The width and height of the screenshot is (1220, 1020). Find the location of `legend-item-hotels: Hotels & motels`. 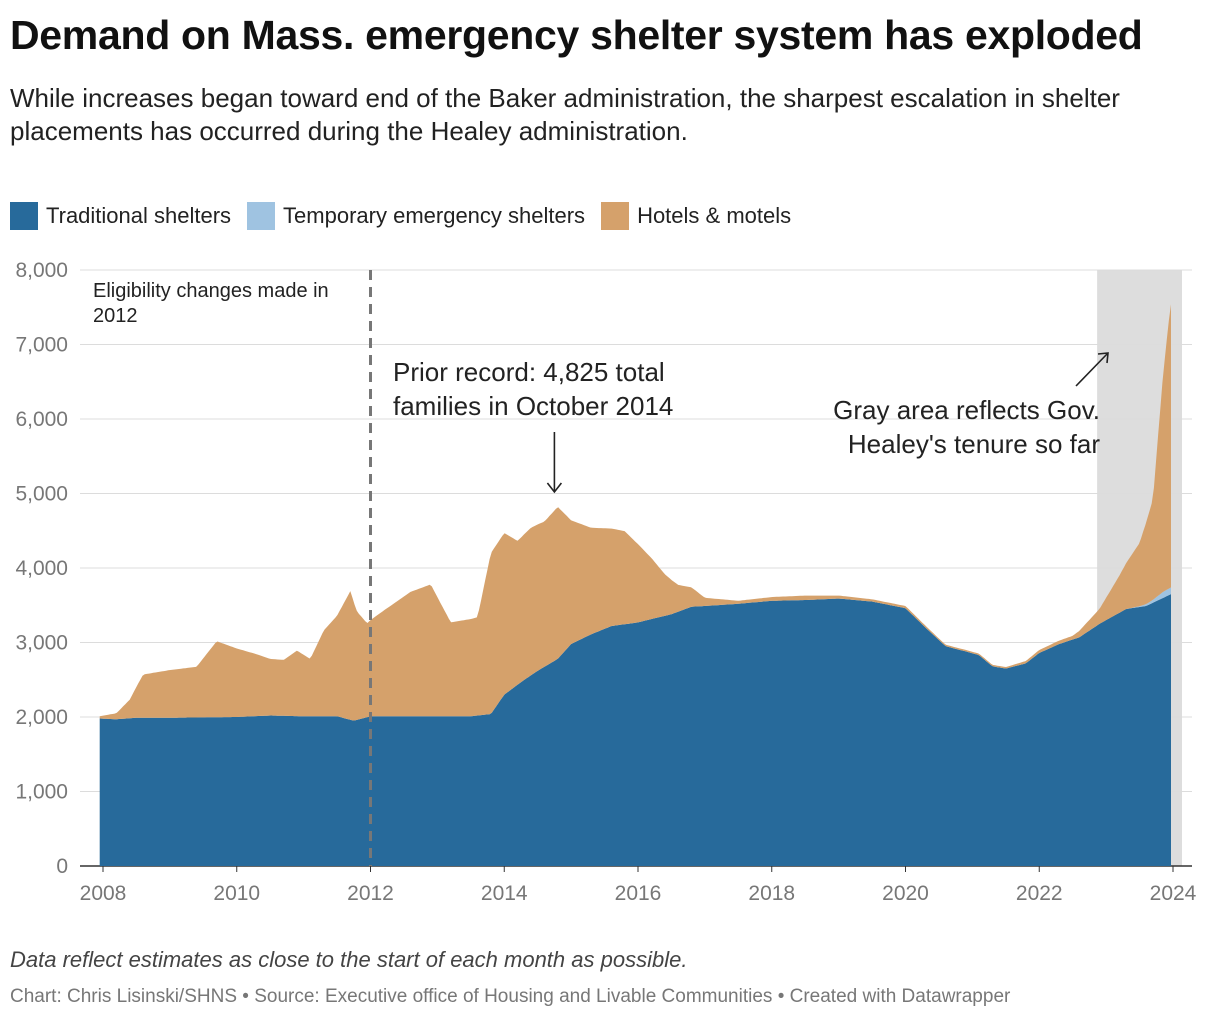

legend-item-hotels: Hotels & motels is located at coordinates (696, 216).